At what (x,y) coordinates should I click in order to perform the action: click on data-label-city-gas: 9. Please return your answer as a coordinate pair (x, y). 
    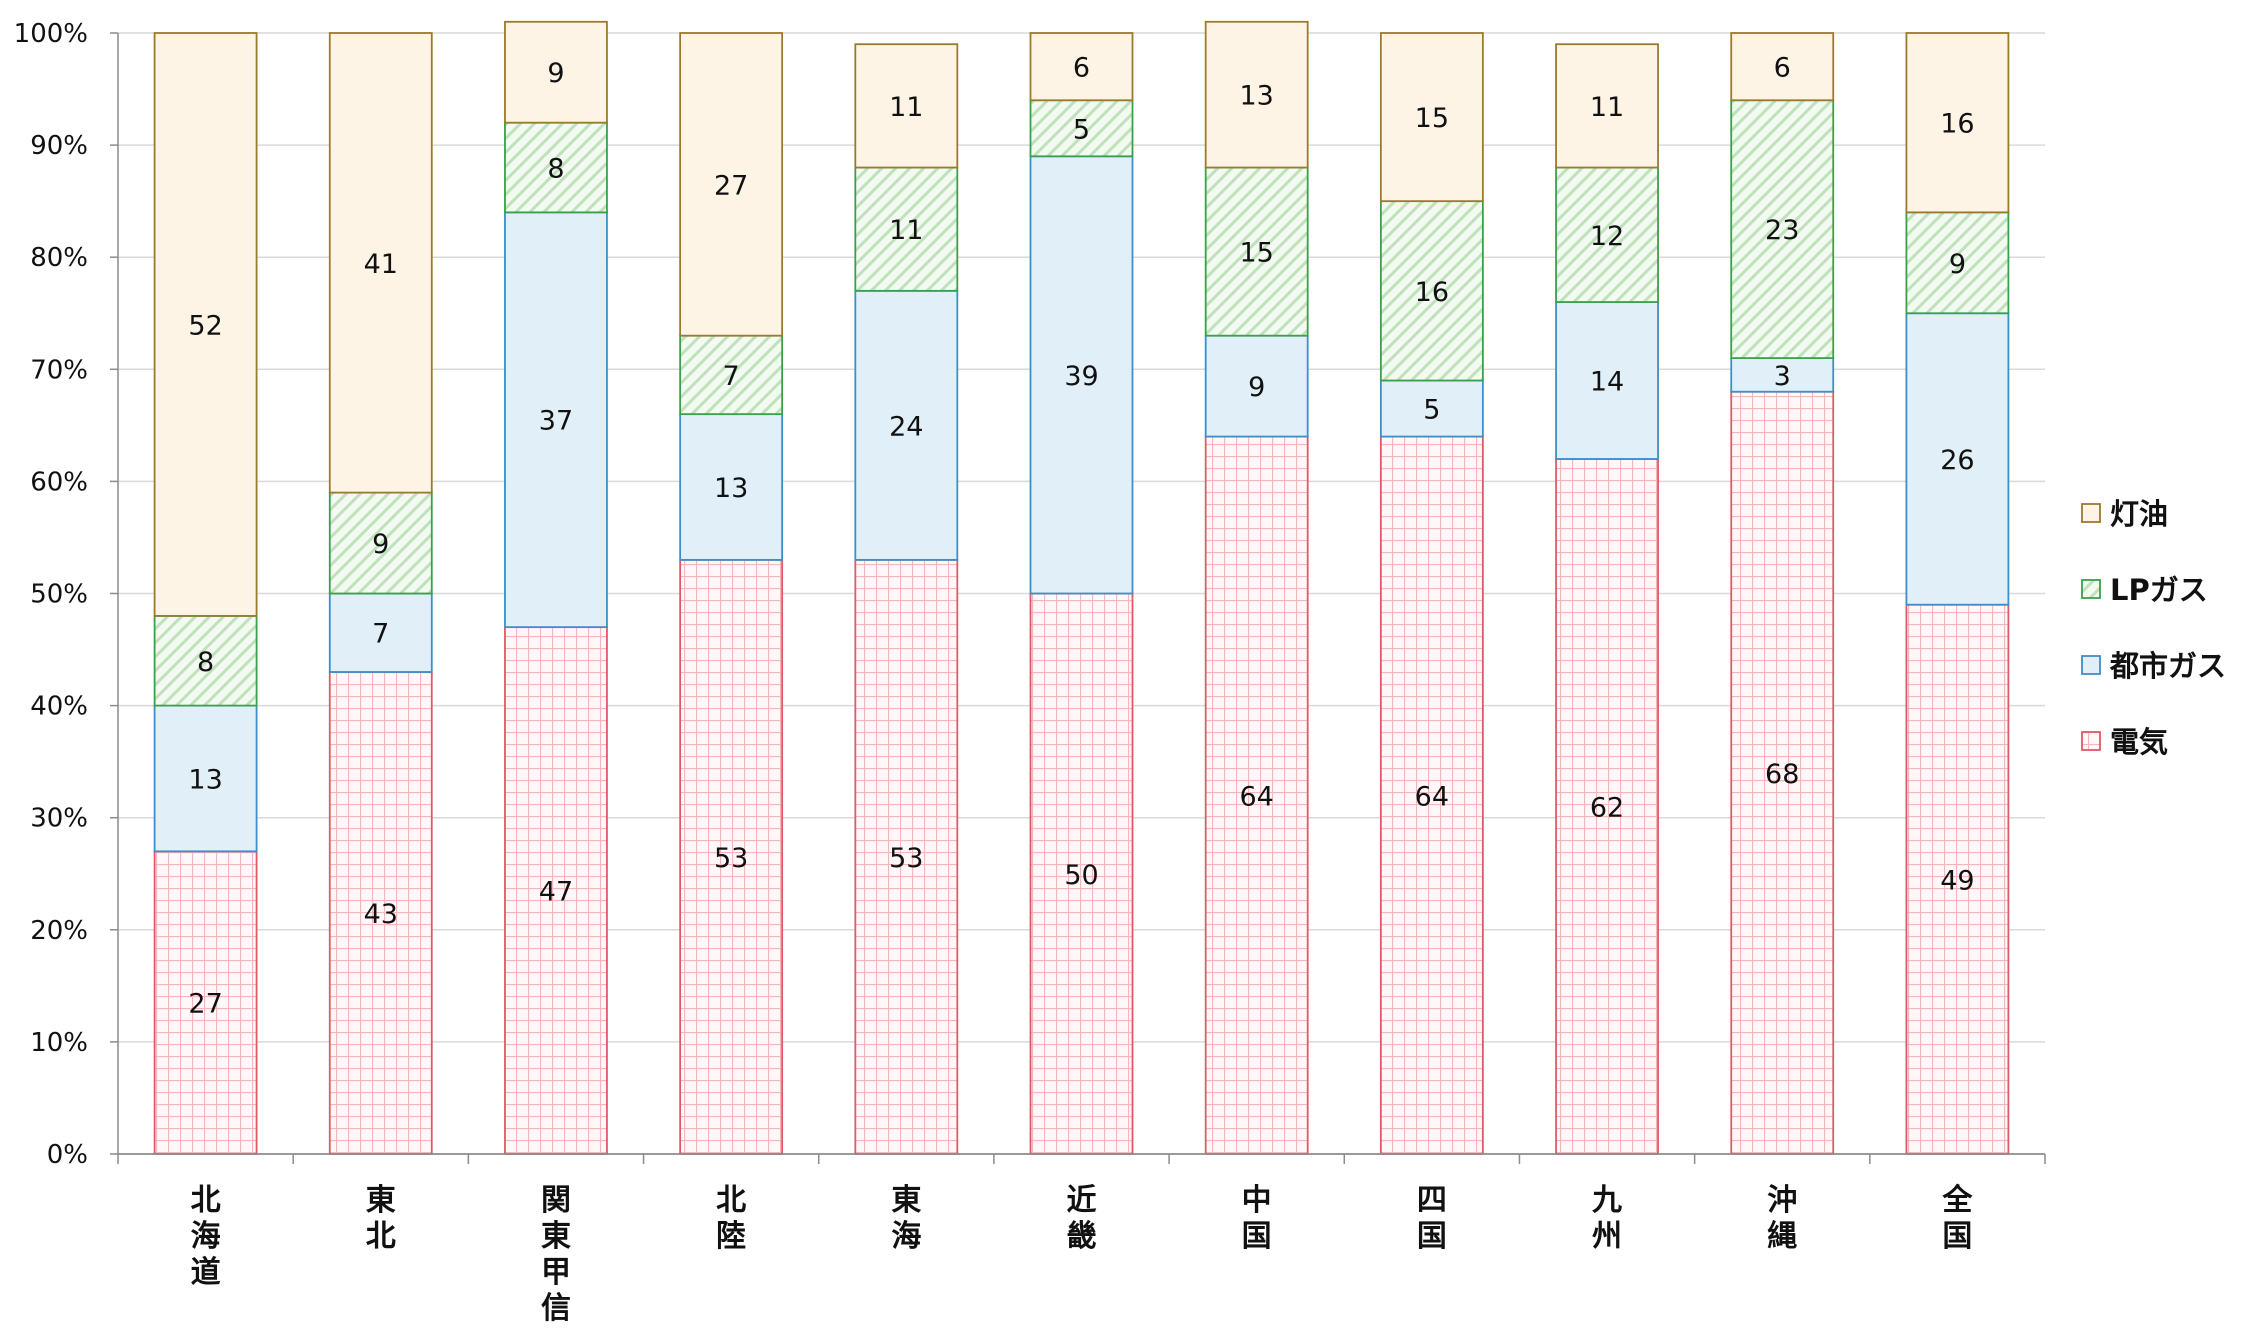
    Looking at the image, I should click on (1256, 387).